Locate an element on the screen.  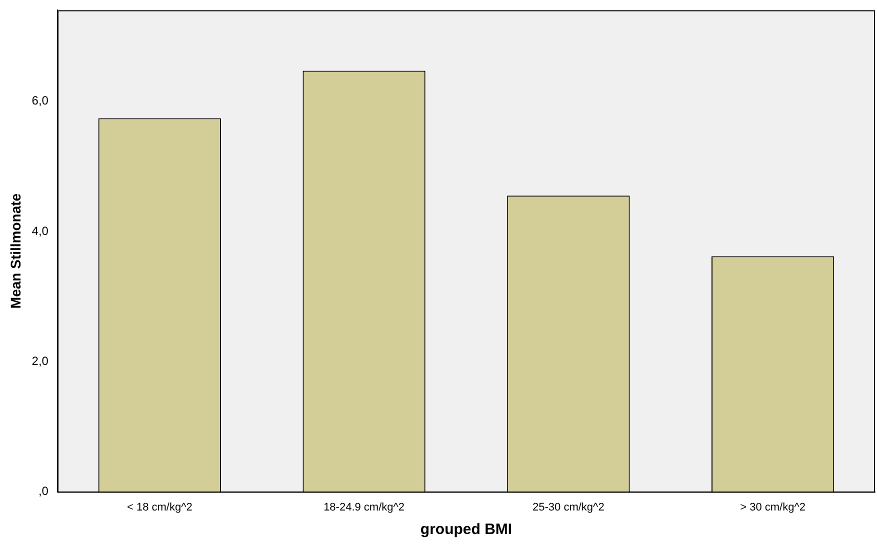
y-tick-label: 6,0 is located at coordinates (40, 101).